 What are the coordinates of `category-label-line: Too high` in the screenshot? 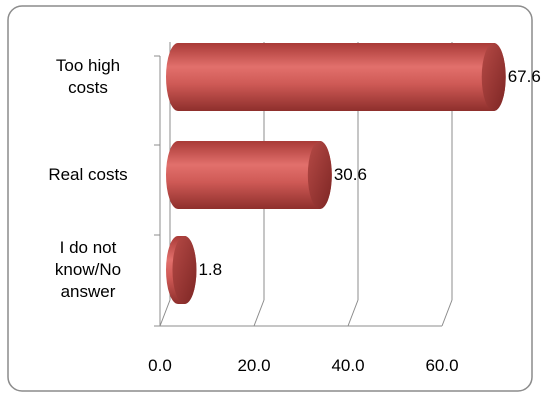 It's located at (88, 65).